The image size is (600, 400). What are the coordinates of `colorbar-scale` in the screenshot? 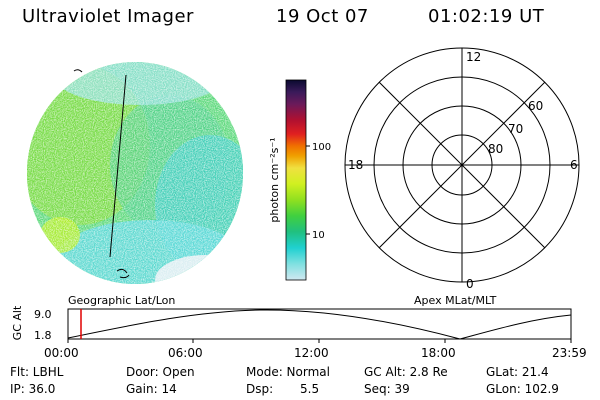 It's located at (296, 180).